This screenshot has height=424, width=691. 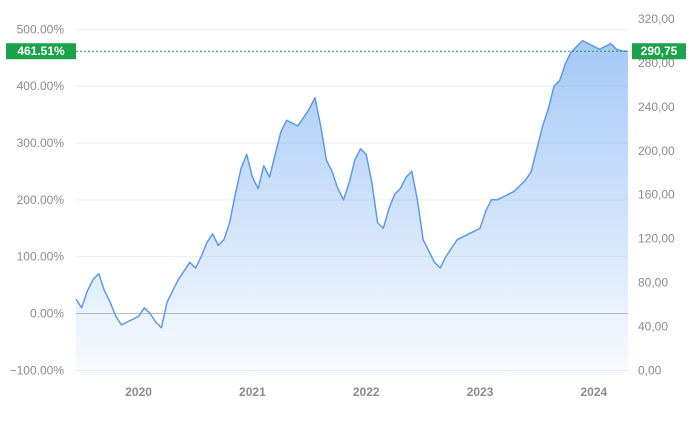 What do you see at coordinates (653, 283) in the screenshot?
I see `right-tick-label: 80,00` at bounding box center [653, 283].